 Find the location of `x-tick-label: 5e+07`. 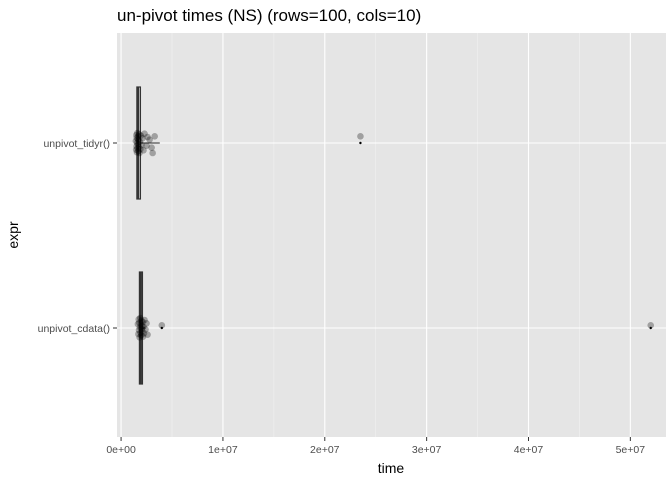

x-tick-label: 5e+07 is located at coordinates (631, 450).